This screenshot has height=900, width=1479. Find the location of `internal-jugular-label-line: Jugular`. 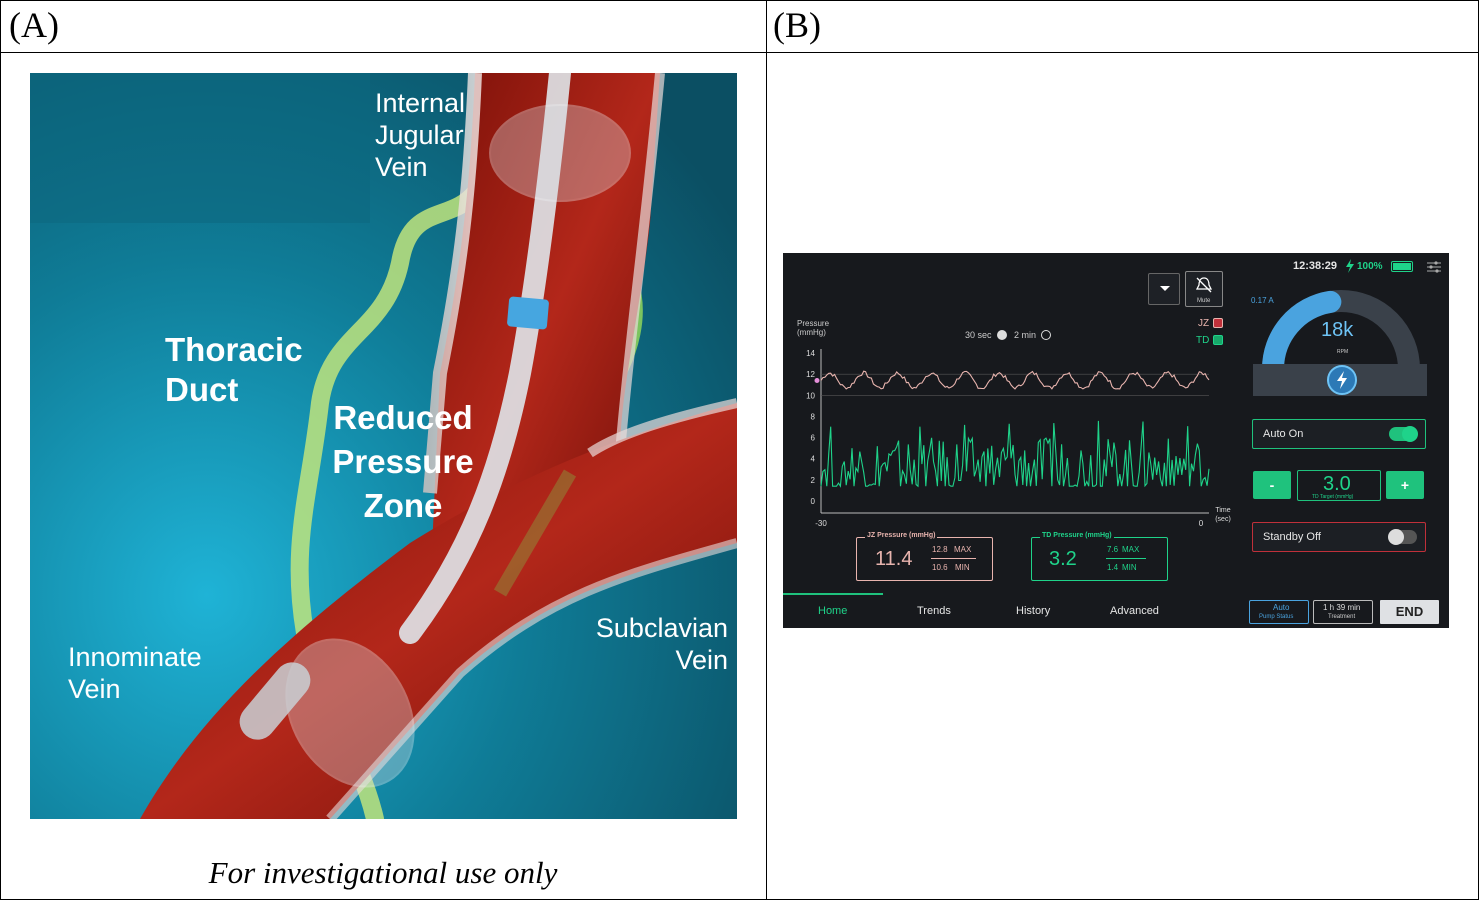

internal-jugular-label-line: Jugular is located at coordinates (419, 135).